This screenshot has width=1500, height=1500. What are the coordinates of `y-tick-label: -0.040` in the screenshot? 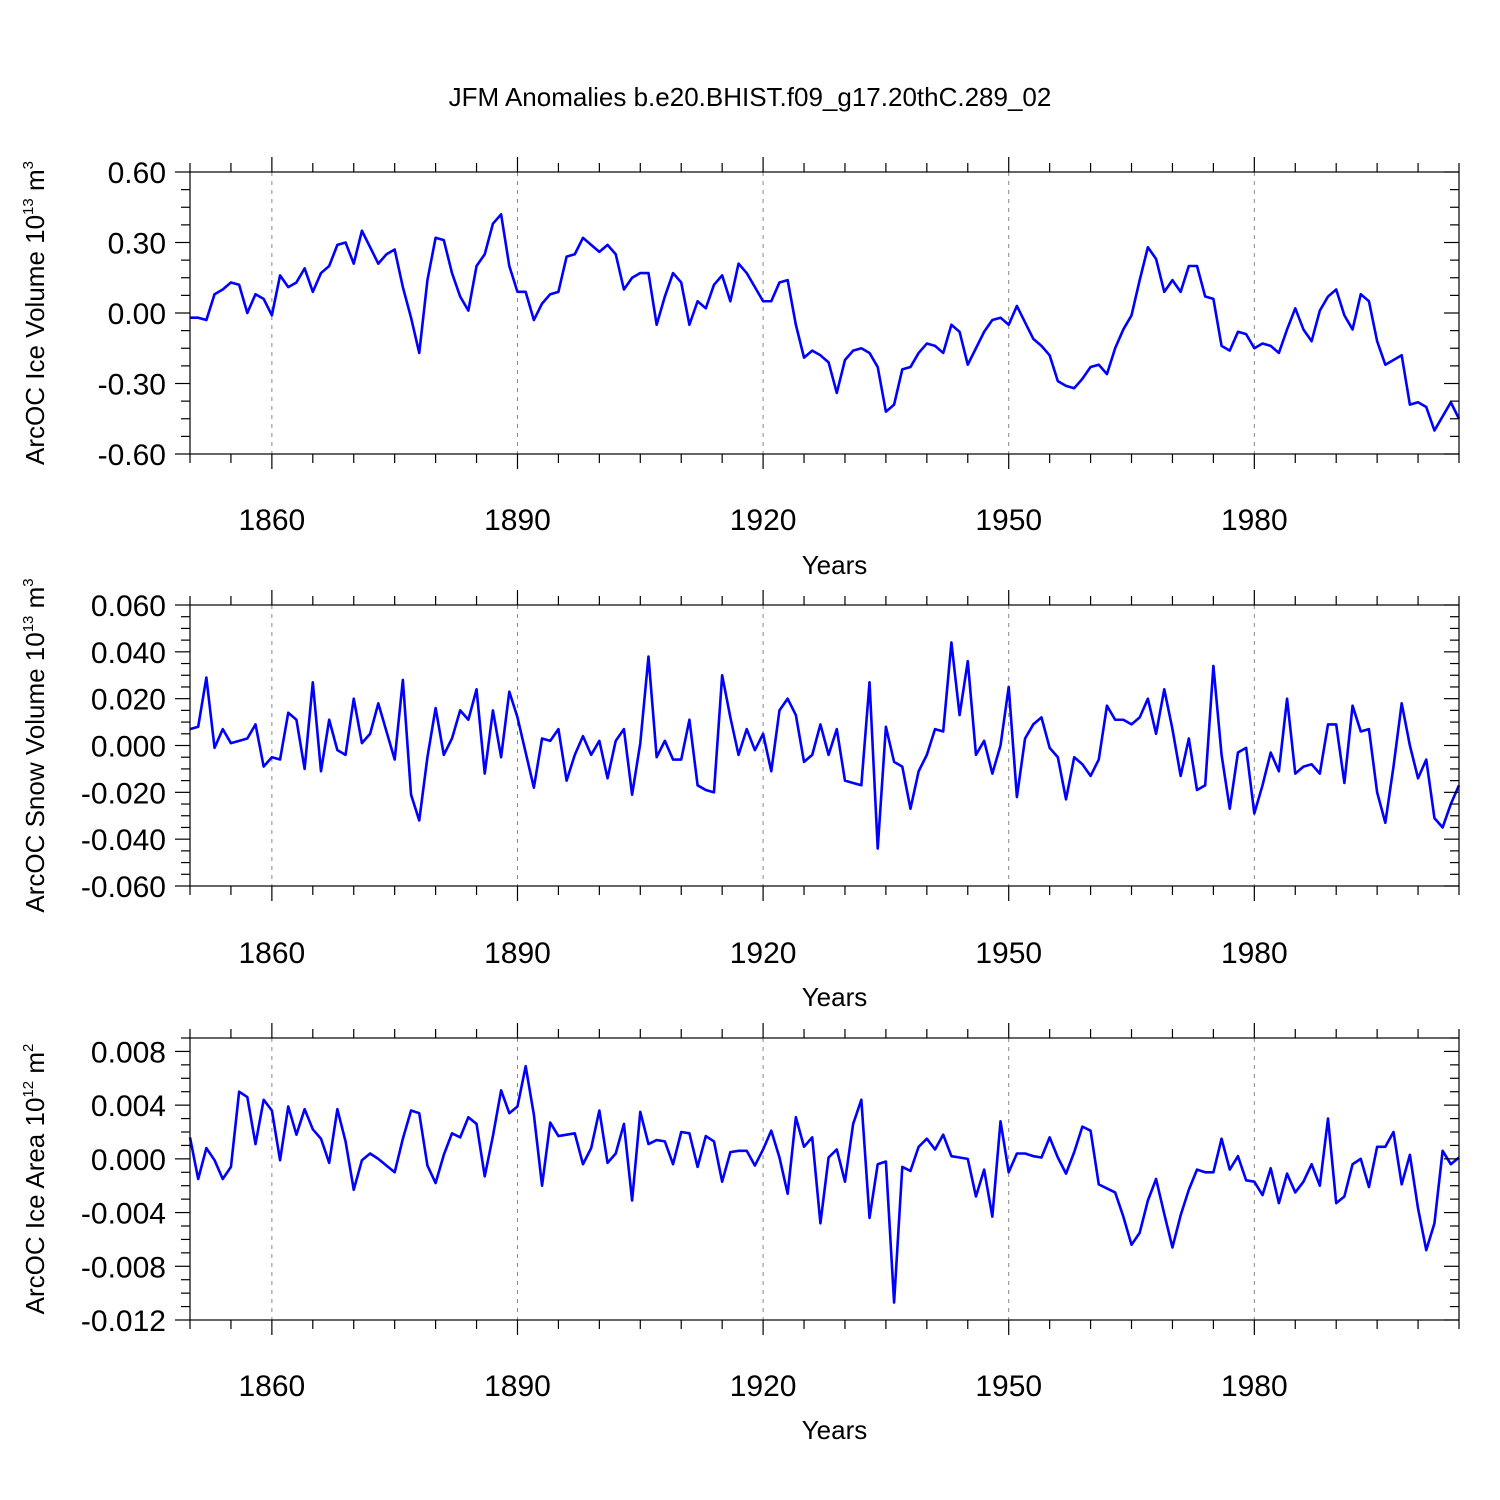 It's located at (123, 840).